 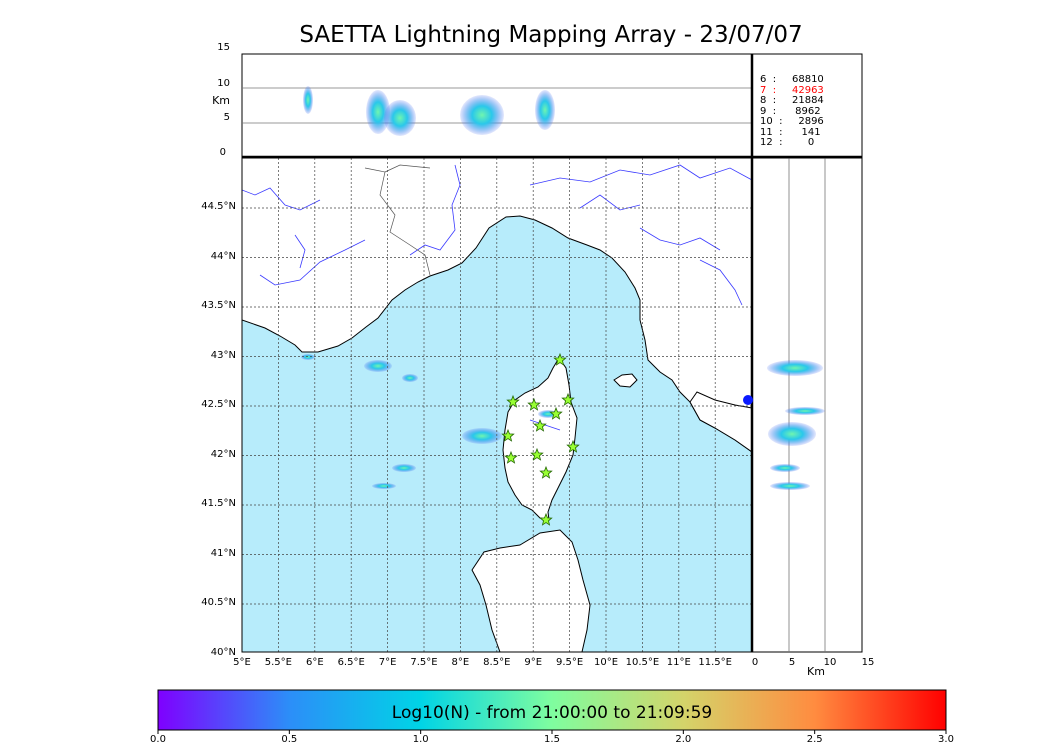 I want to click on side-altitude-panel, so click(x=807, y=405).